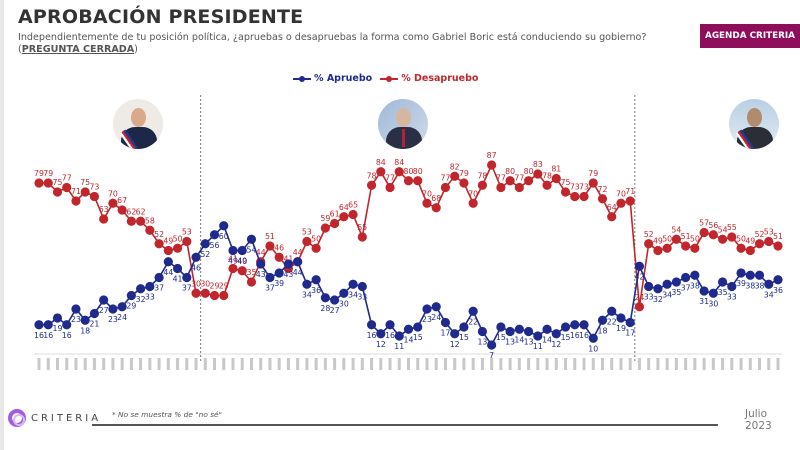 The width and height of the screenshot is (800, 450). I want to click on disapprove-data-label: 61, so click(335, 214).